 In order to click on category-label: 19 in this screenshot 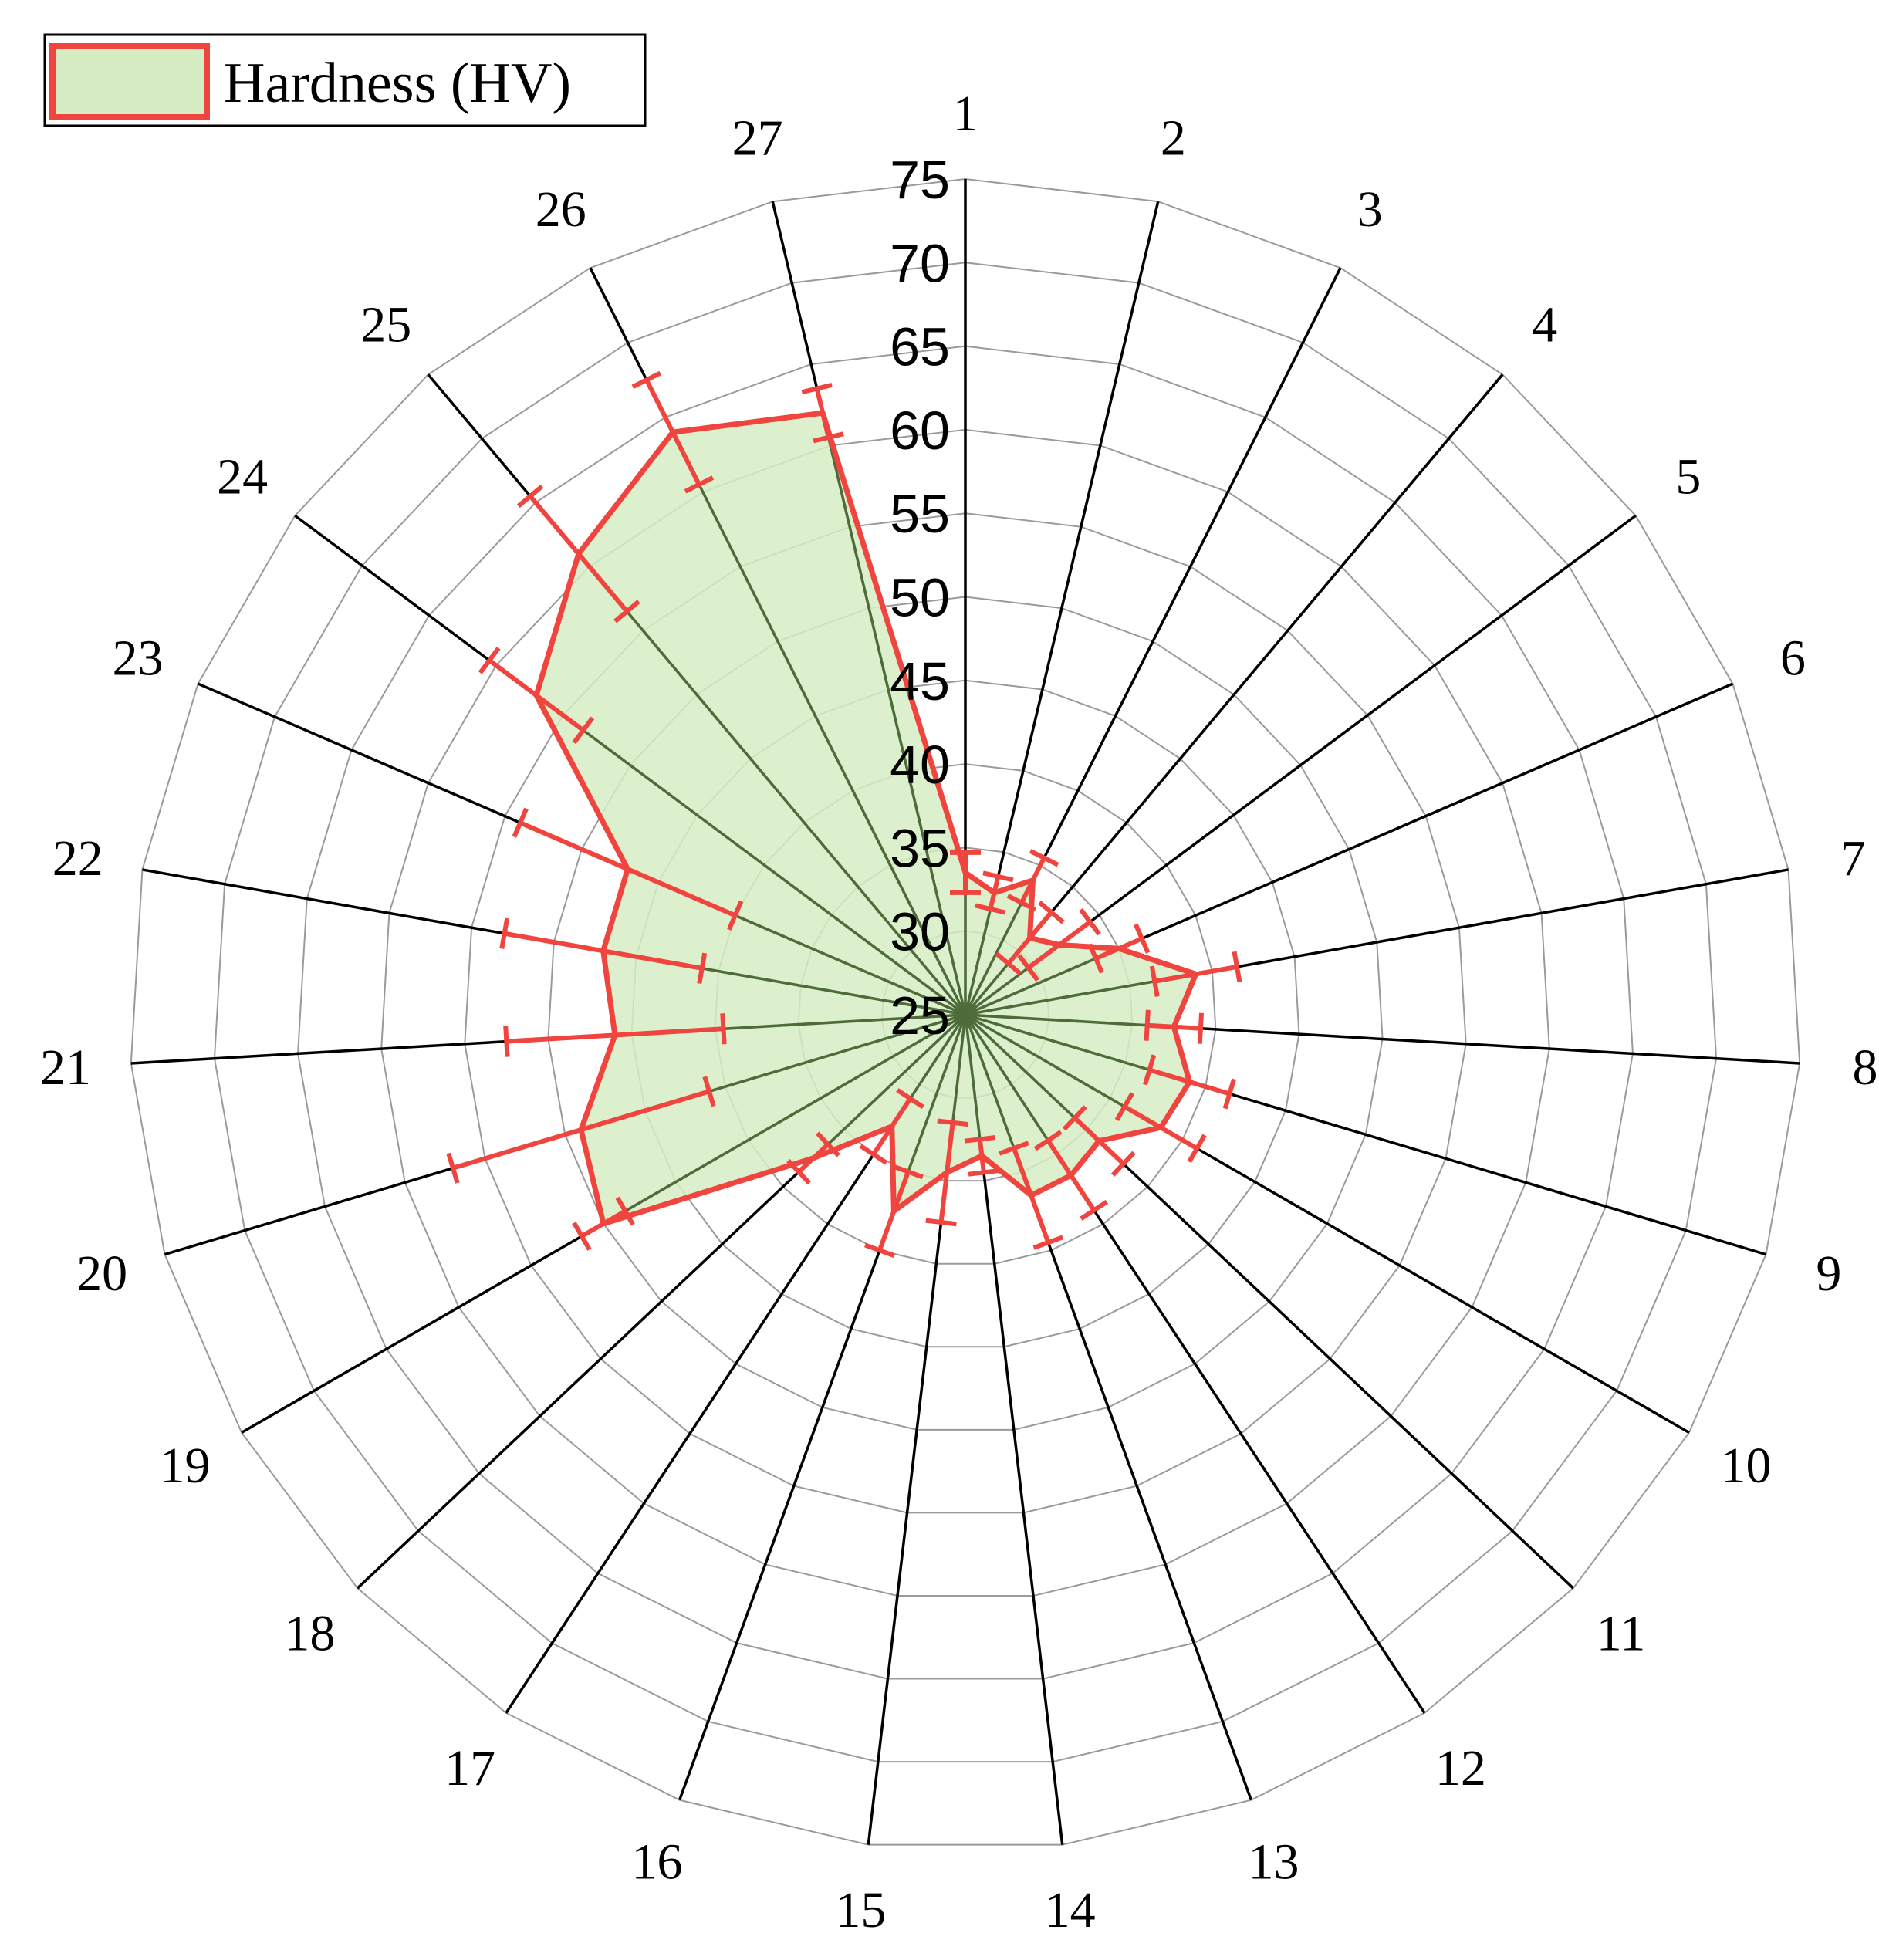, I will do `click(185, 1466)`.